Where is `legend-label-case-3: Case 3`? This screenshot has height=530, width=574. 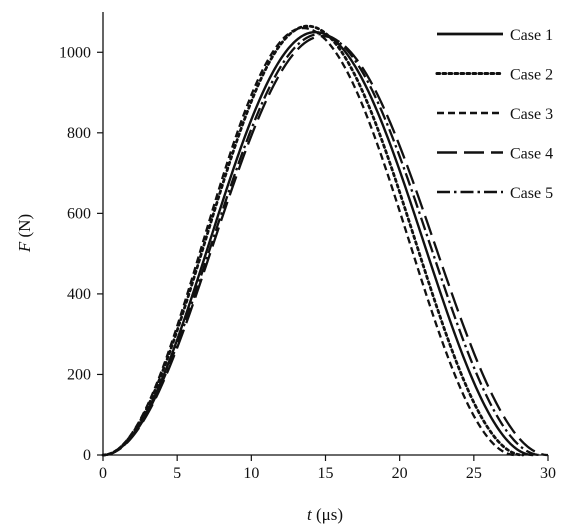 legend-label-case-3: Case 3 is located at coordinates (531, 114).